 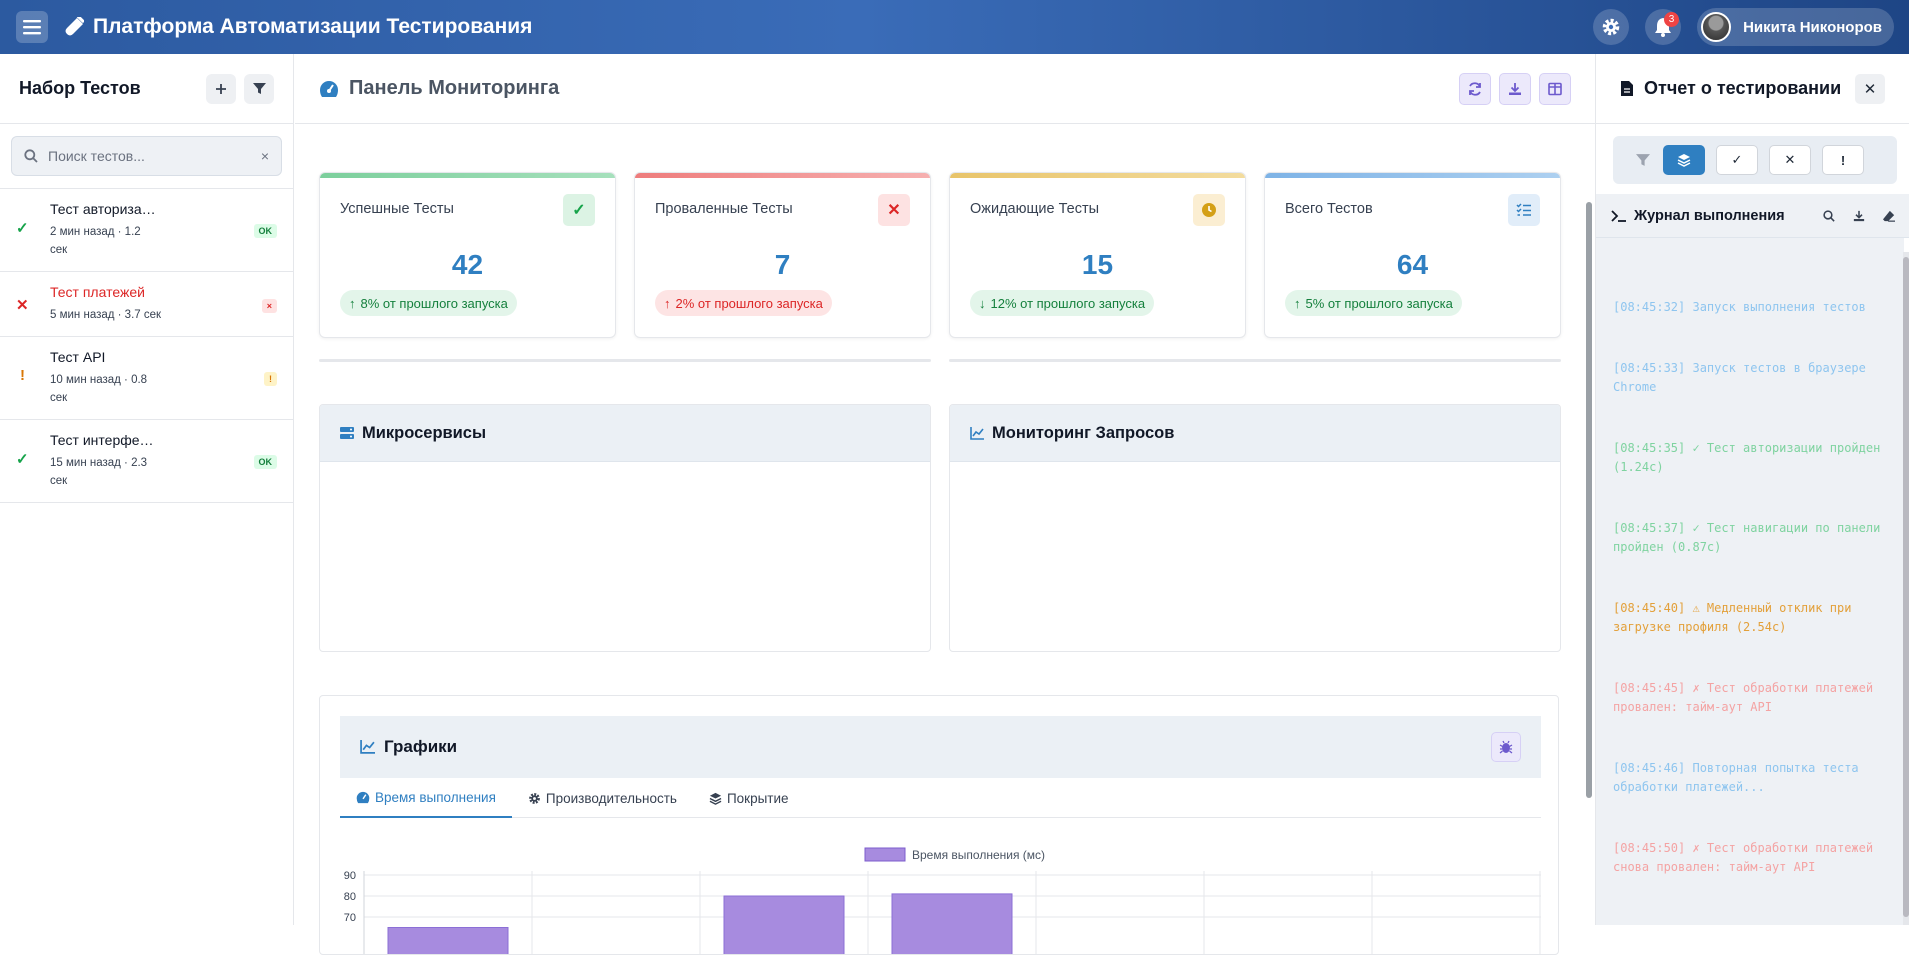 I want to click on status-badge: !, so click(x=270, y=379).